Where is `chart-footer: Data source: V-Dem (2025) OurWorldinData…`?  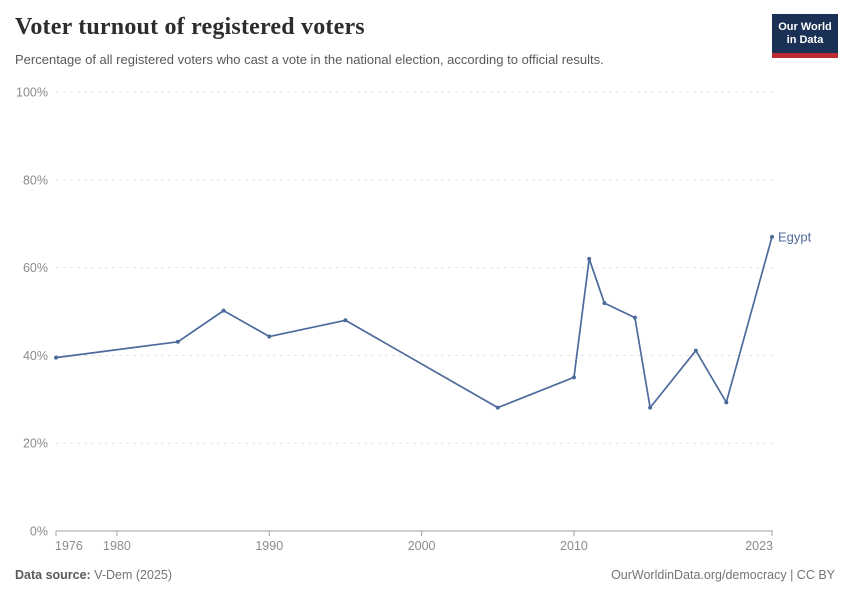
chart-footer: Data source: V-Dem (2025) OurWorldinData… is located at coordinates (425, 575).